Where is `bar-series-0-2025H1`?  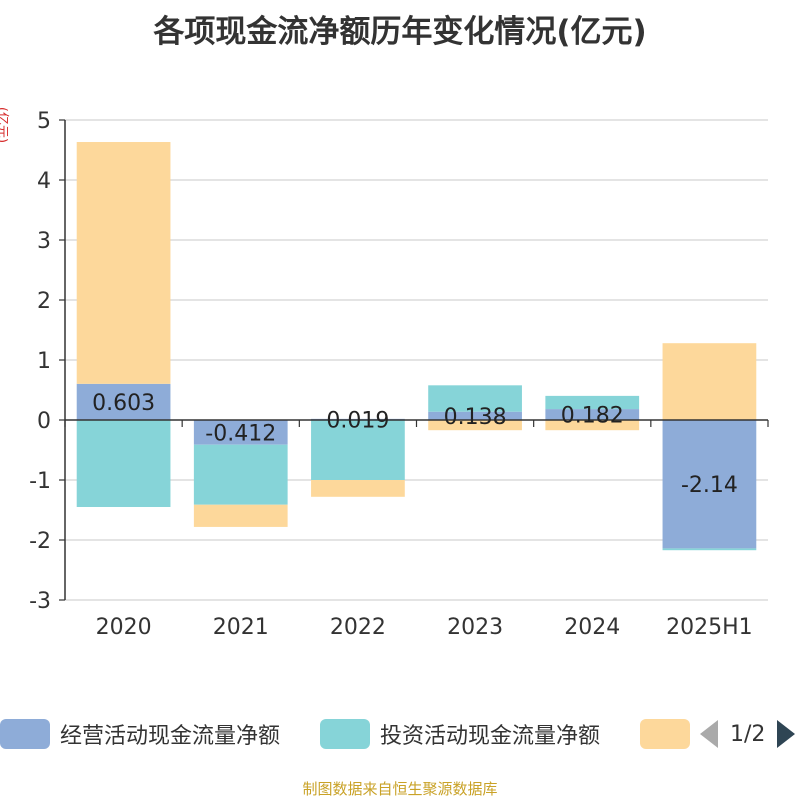 bar-series-0-2025H1 is located at coordinates (709, 484).